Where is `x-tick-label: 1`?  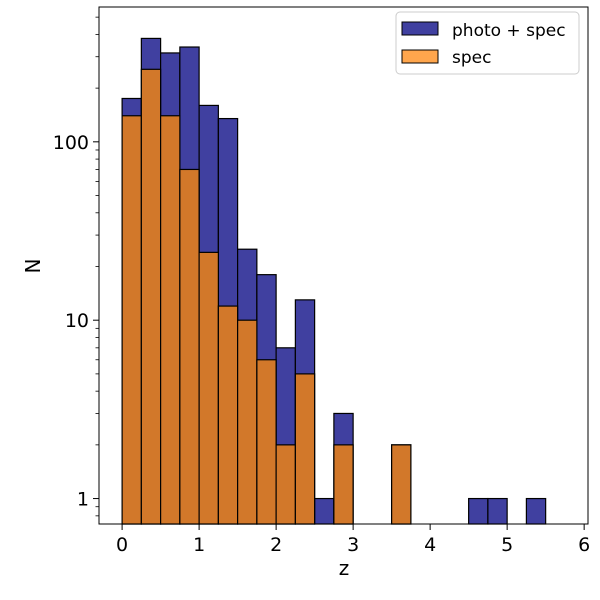
x-tick-label: 1 is located at coordinates (199, 545).